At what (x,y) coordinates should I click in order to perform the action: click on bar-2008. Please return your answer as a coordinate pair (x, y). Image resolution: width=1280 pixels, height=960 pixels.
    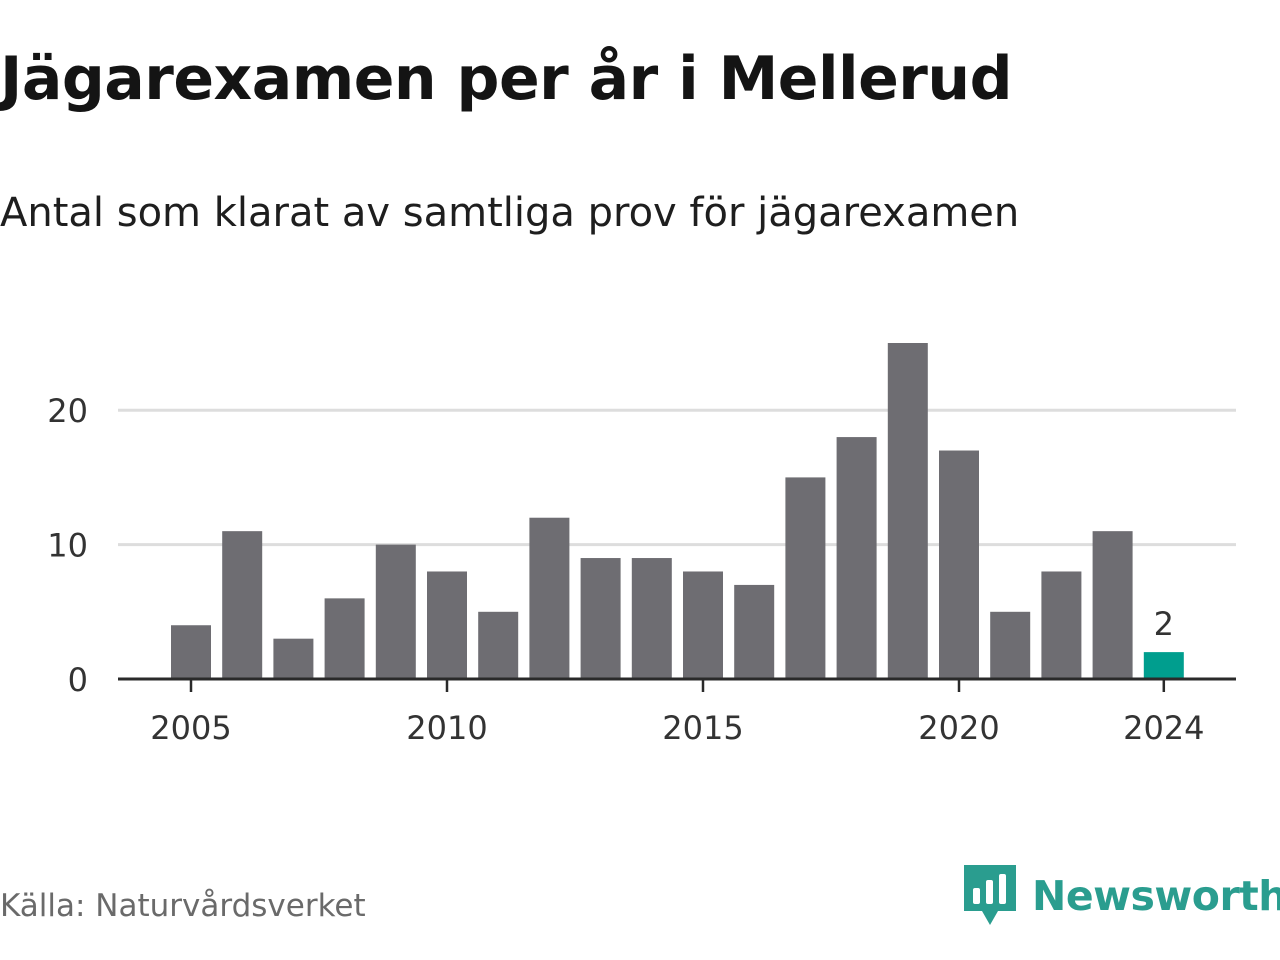
    Looking at the image, I should click on (344, 638).